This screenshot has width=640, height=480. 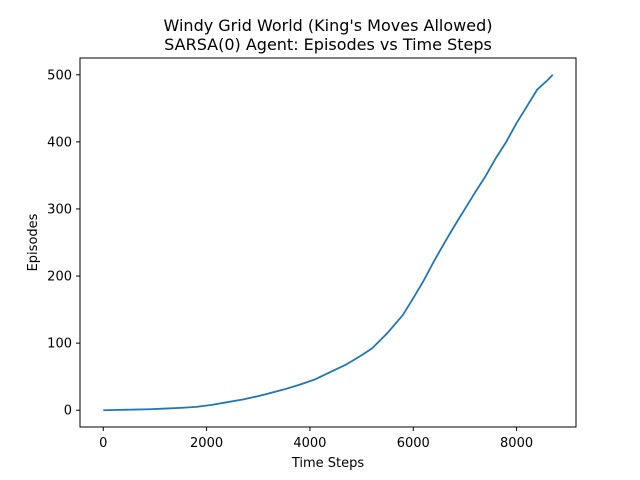 What do you see at coordinates (413, 443) in the screenshot?
I see `x-tick-label: 6000` at bounding box center [413, 443].